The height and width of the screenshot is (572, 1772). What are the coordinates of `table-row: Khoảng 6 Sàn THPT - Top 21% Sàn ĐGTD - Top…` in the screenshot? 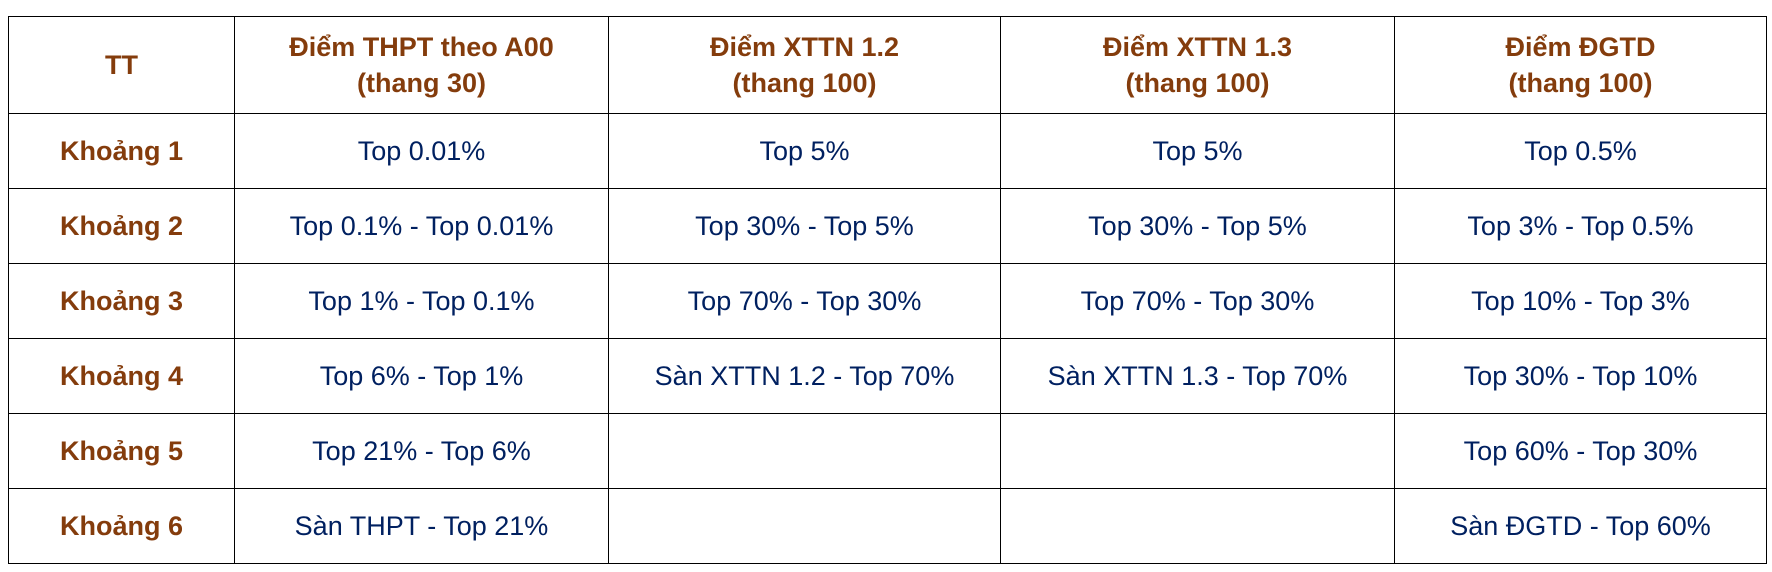 It's located at (887, 526).